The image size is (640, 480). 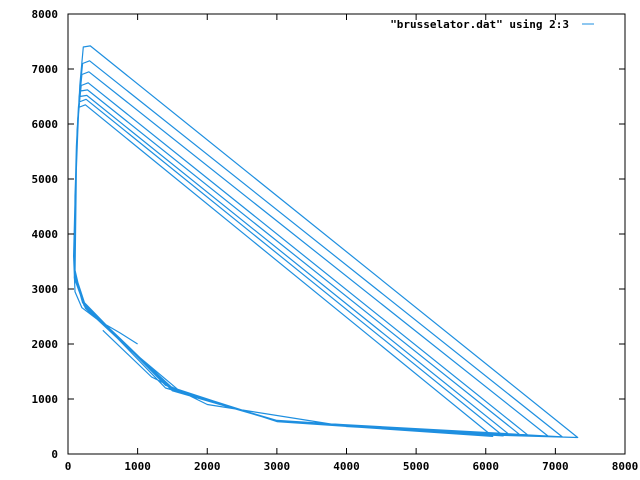 What do you see at coordinates (45, 344) in the screenshot?
I see `y-tick-label: 2000` at bounding box center [45, 344].